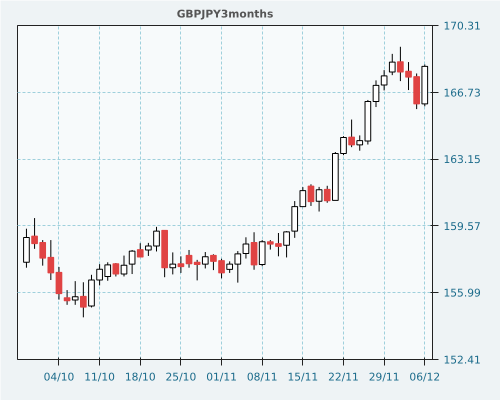 The height and width of the screenshot is (400, 500). What do you see at coordinates (384, 377) in the screenshot?
I see `x-tick-label: 29/11` at bounding box center [384, 377].